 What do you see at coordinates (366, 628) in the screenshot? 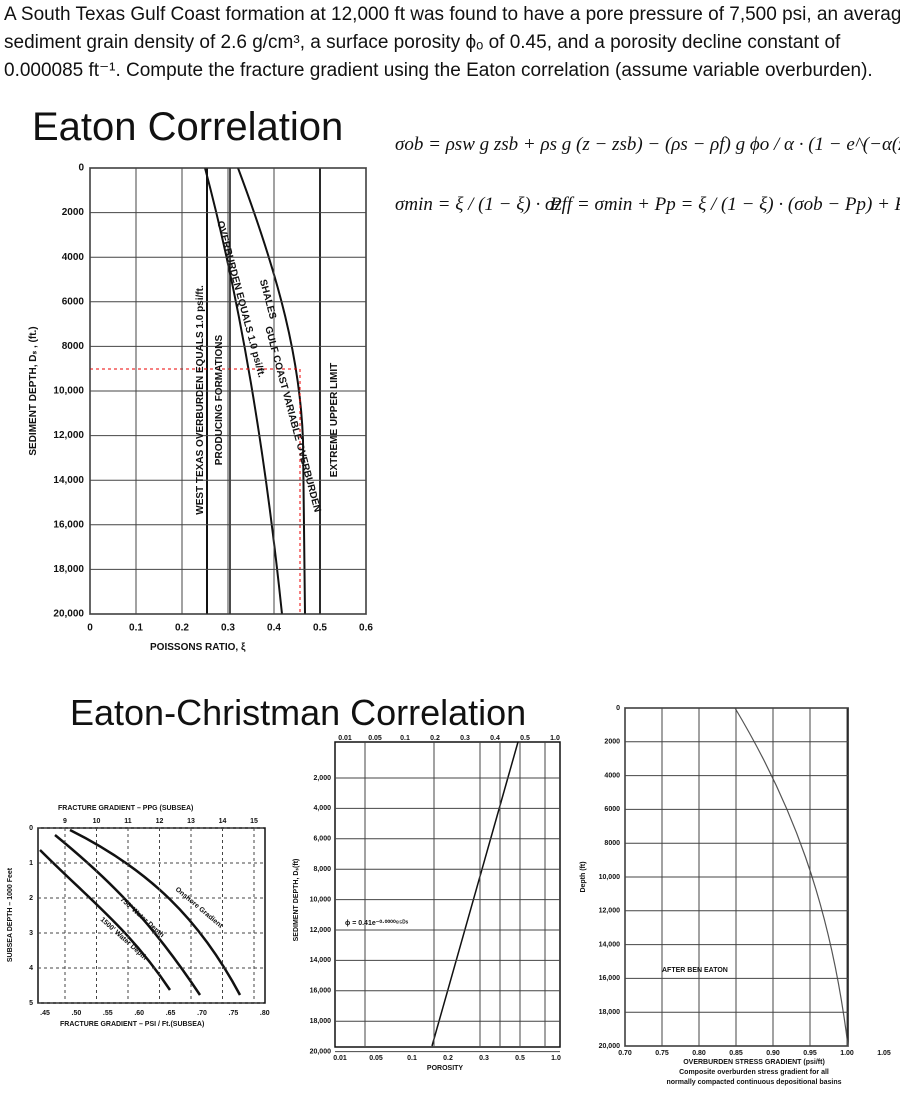
I see `tick-label: 0.6` at bounding box center [366, 628].